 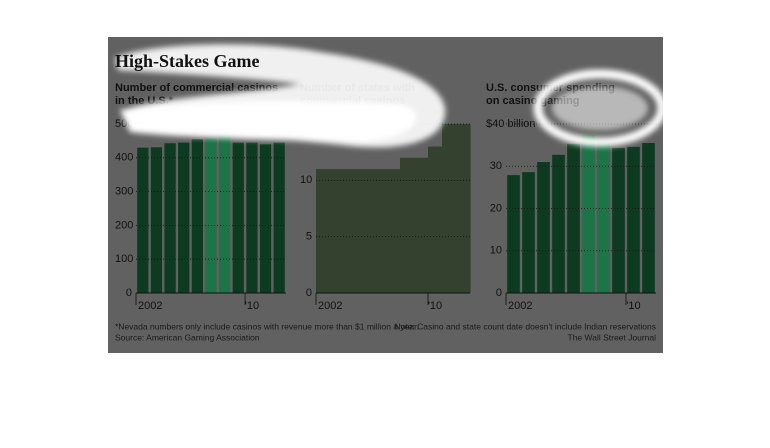 What do you see at coordinates (496, 166) in the screenshot?
I see `y-tick-label: 30` at bounding box center [496, 166].